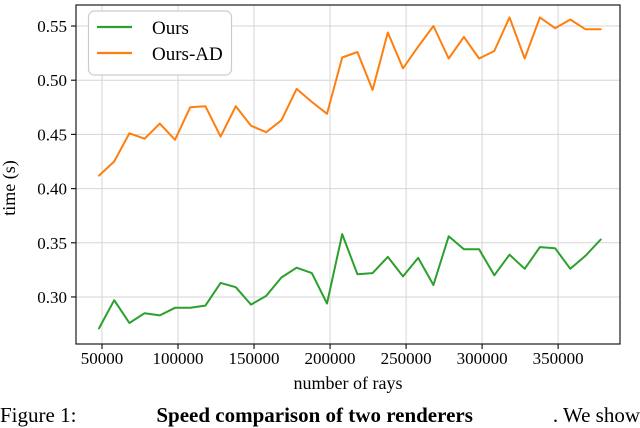 This screenshot has height=428, width=640. Describe the element at coordinates (254, 358) in the screenshot. I see `x-tick-label: 150000` at that location.